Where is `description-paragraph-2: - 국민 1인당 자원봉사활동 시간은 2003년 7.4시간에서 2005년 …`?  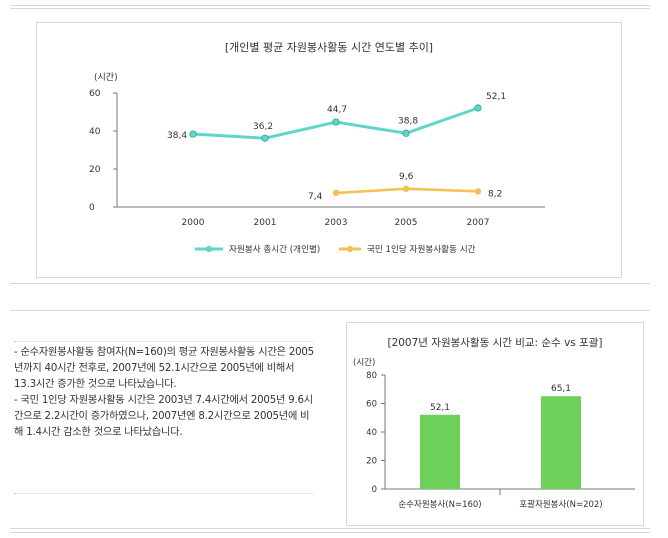 description-paragraph-2: - 국민 1인당 자원봉사활동 시간은 2003년 7.4시간에서 2005년 … is located at coordinates (163, 416).